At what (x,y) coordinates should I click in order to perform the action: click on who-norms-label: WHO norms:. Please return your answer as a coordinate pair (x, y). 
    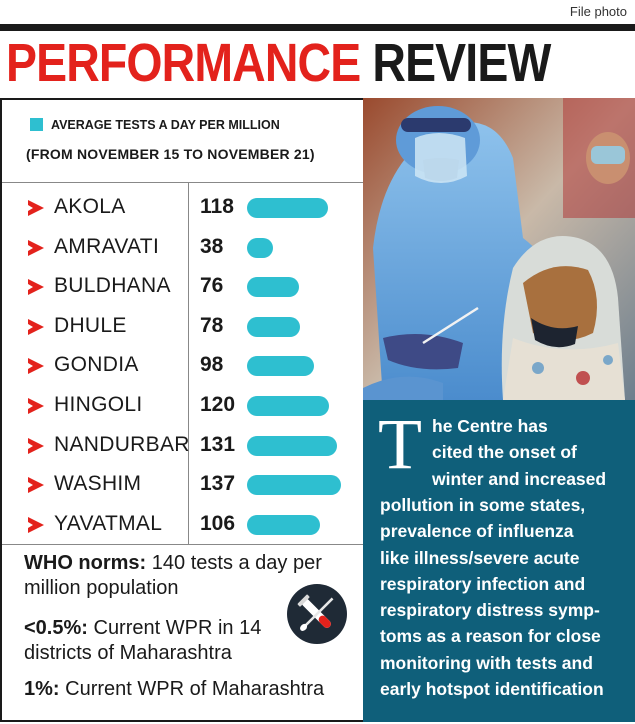
    Looking at the image, I should click on (85, 563).